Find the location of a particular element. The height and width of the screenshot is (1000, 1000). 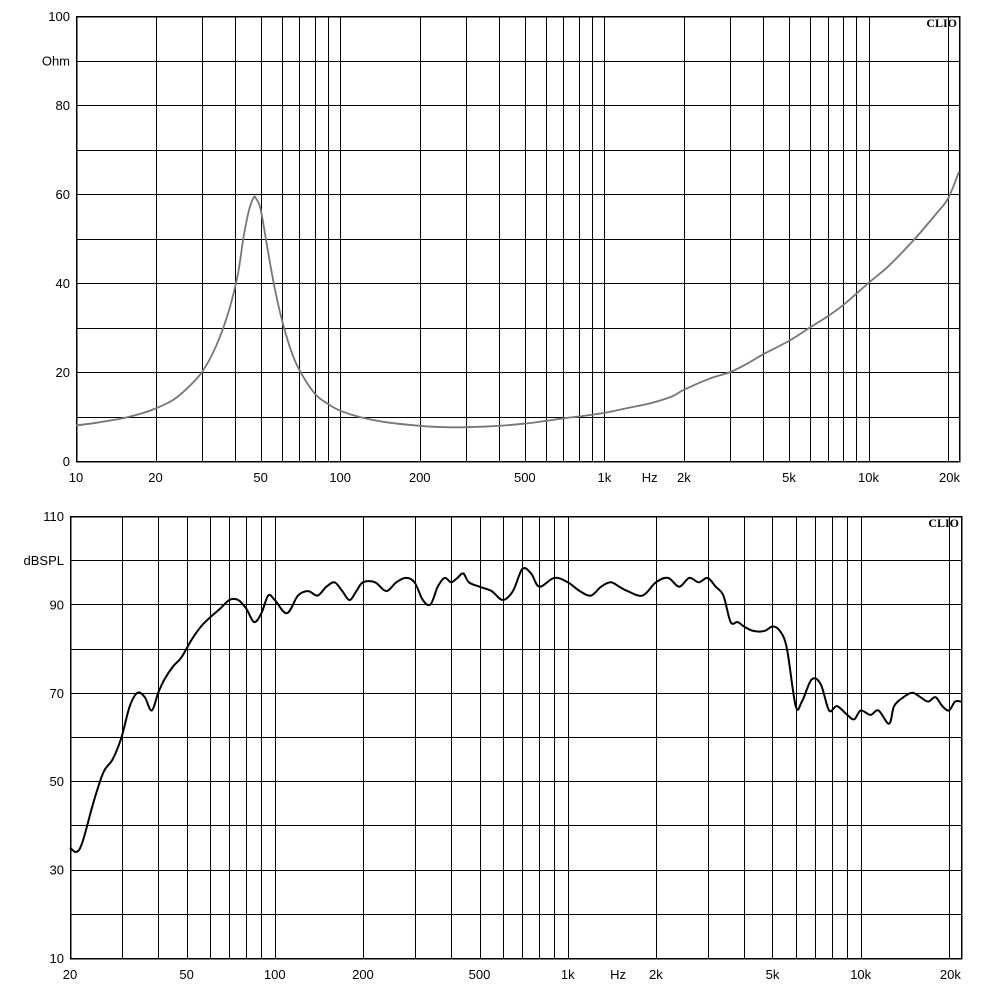

spl-y-tick-label: 10 is located at coordinates (57, 958).